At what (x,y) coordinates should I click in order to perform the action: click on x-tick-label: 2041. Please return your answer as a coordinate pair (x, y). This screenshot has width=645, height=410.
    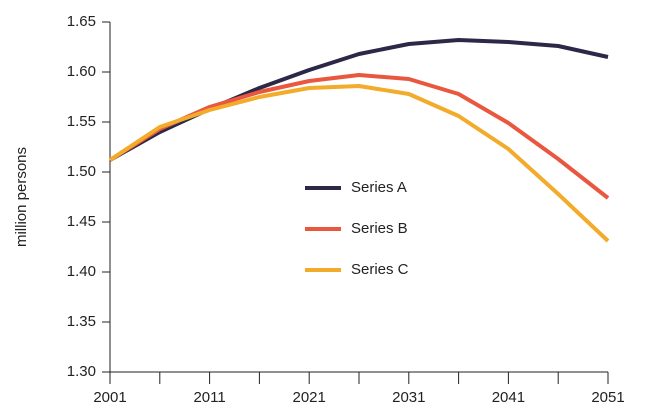
    Looking at the image, I should click on (508, 397).